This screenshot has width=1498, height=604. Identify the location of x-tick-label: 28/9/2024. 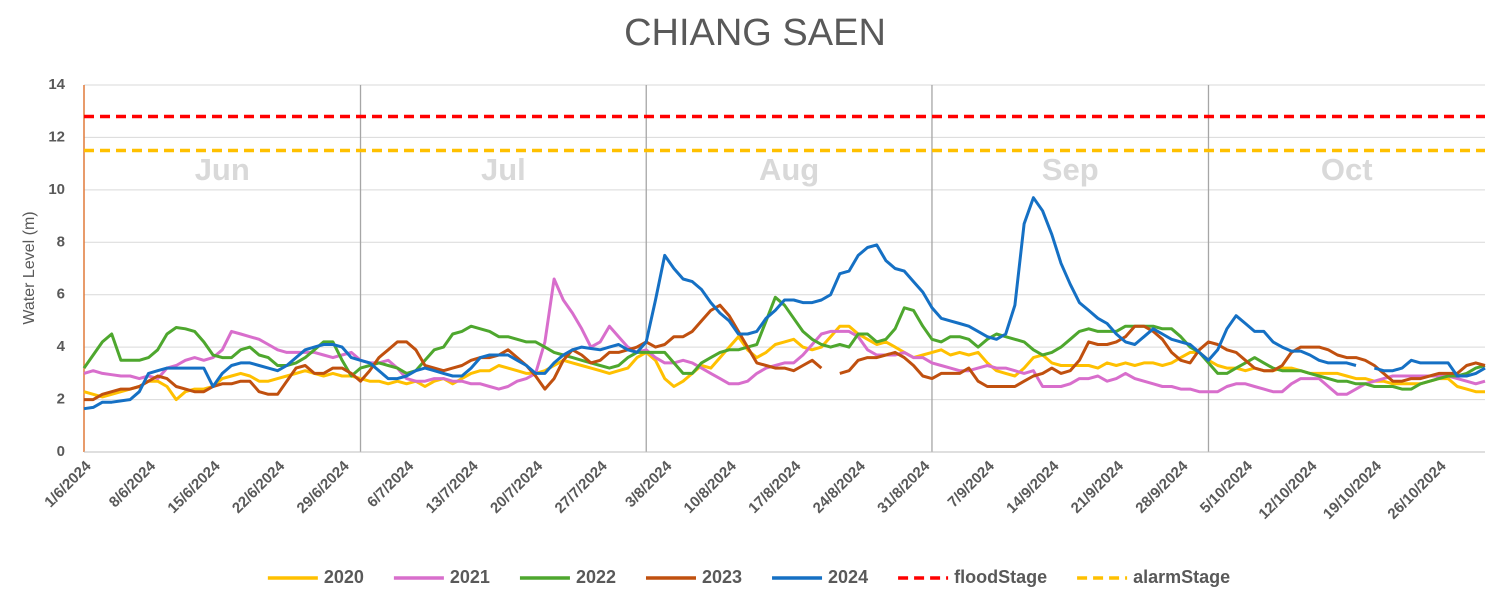
(1162, 487).